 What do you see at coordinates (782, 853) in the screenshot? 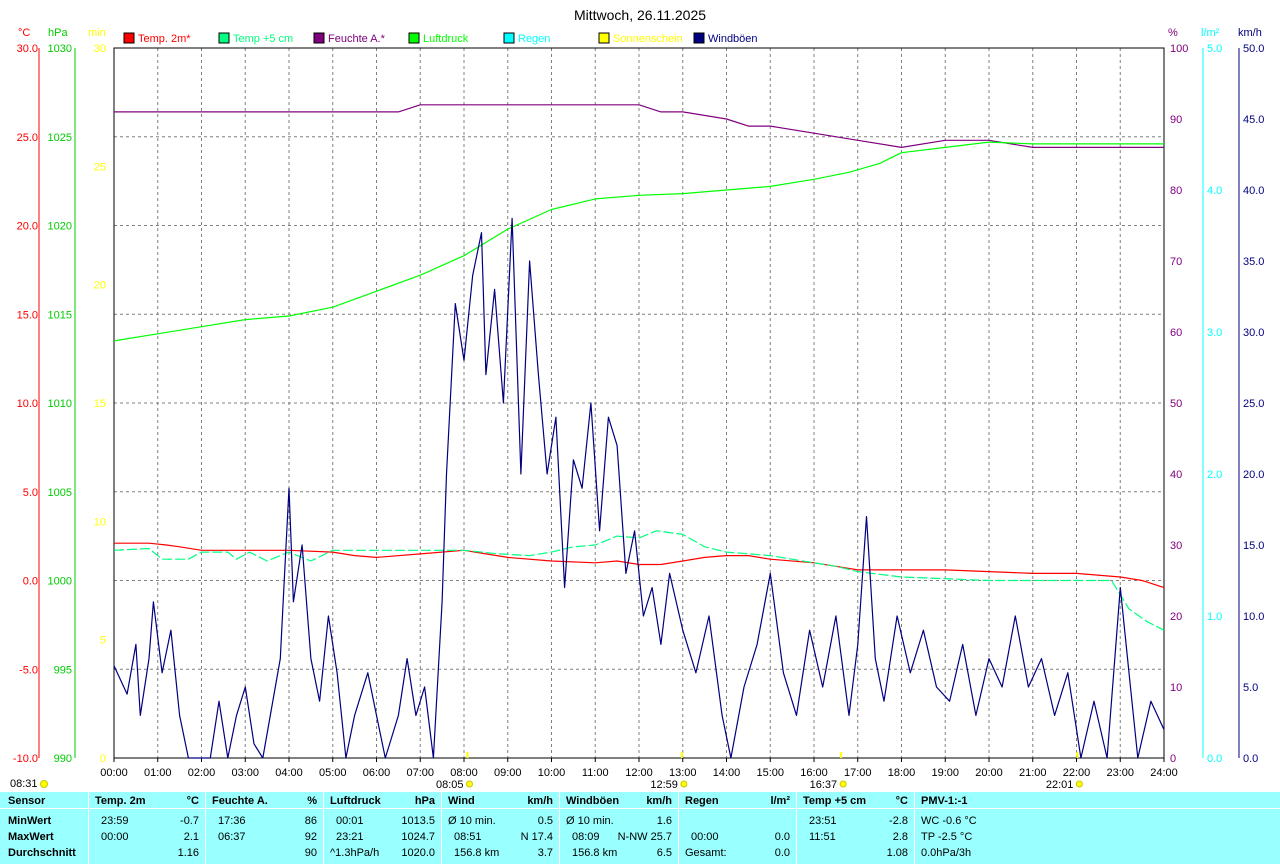
I see `cell-value: 0.0` at bounding box center [782, 853].